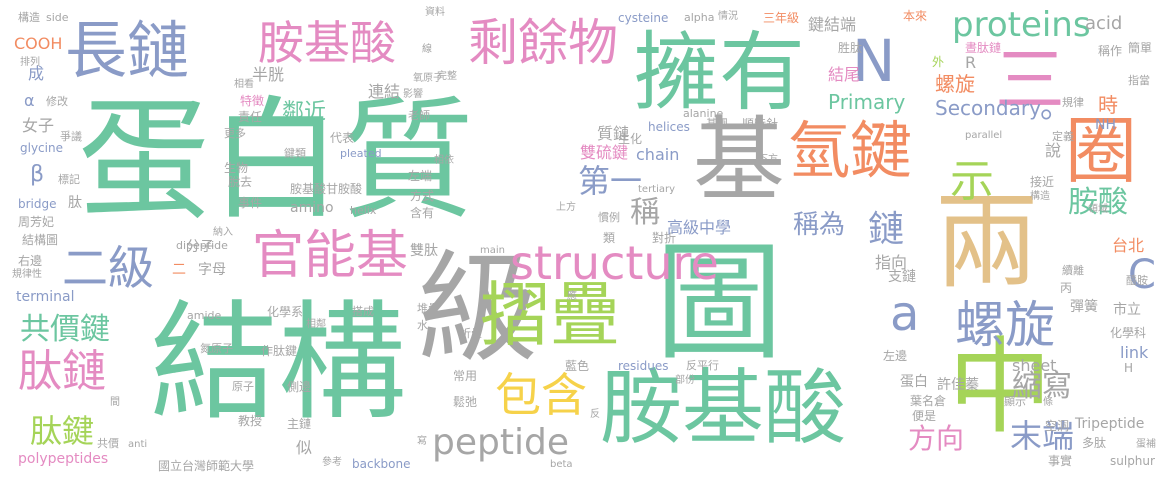 The width and height of the screenshot is (1175, 482). What do you see at coordinates (62, 371) in the screenshot?
I see `word: 肽鏈` at bounding box center [62, 371].